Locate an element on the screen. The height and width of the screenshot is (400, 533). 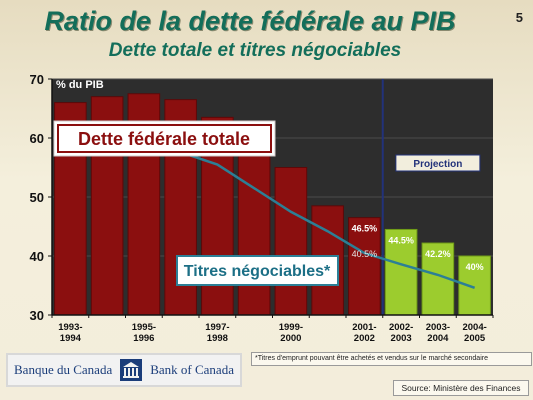
bank-building-icon is located at coordinates (131, 370).